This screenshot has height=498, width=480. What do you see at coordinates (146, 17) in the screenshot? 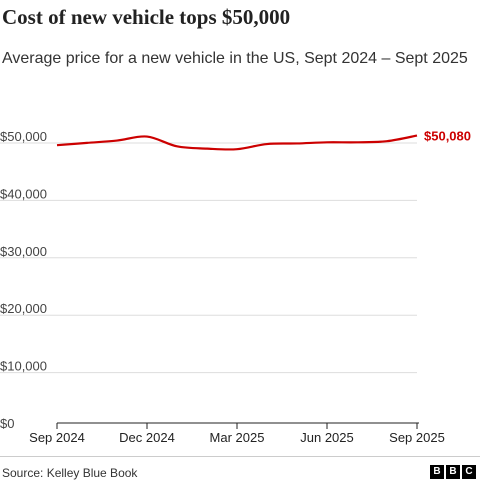
I see `chart-title: Cost of new vehicle tops $50,000` at bounding box center [146, 17].